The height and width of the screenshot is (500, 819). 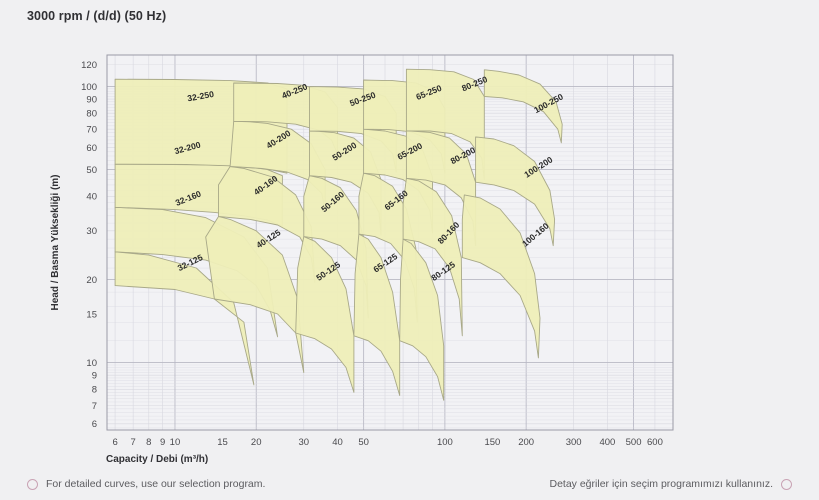 I want to click on x-tick-400: 400, so click(x=607, y=442).